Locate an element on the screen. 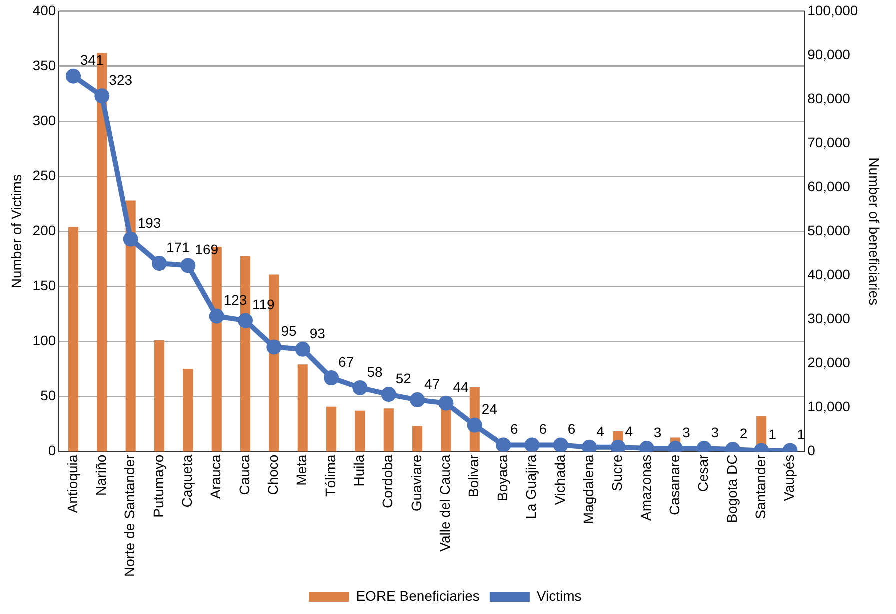 The height and width of the screenshot is (614, 896). x-tick-label: Nariño is located at coordinates (101, 475).